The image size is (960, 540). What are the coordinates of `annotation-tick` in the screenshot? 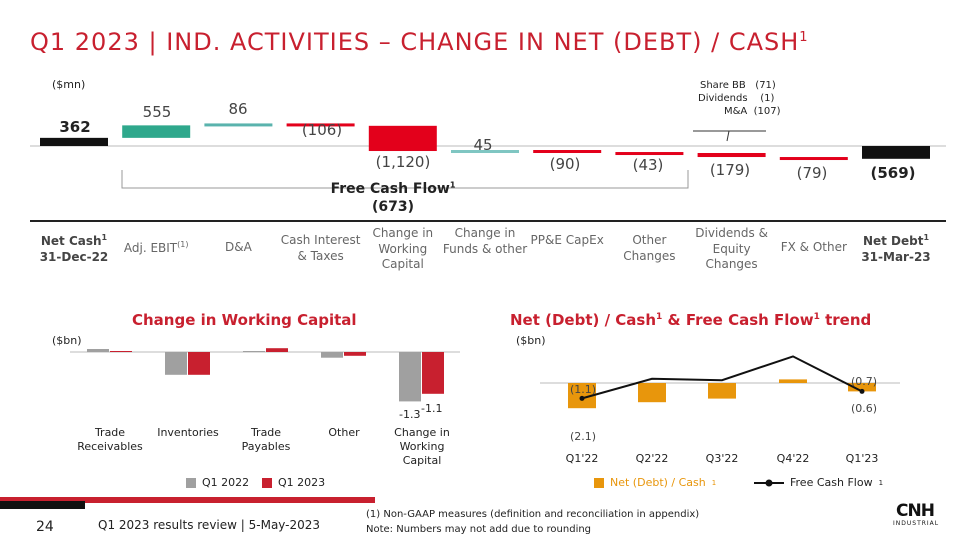 It's located at (728, 136).